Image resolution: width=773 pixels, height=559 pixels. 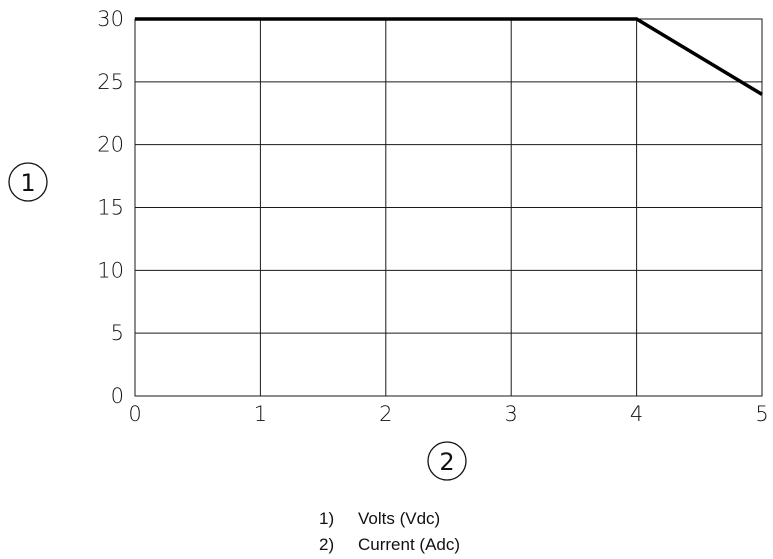 What do you see at coordinates (117, 396) in the screenshot?
I see `y-tick-label-0: 0` at bounding box center [117, 396].